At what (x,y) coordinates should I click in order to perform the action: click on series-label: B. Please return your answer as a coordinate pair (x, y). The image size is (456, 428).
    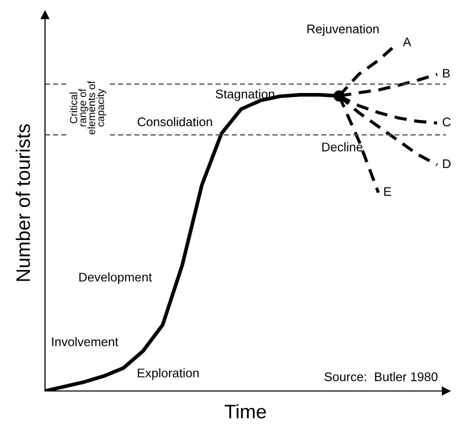
    Looking at the image, I should click on (446, 73).